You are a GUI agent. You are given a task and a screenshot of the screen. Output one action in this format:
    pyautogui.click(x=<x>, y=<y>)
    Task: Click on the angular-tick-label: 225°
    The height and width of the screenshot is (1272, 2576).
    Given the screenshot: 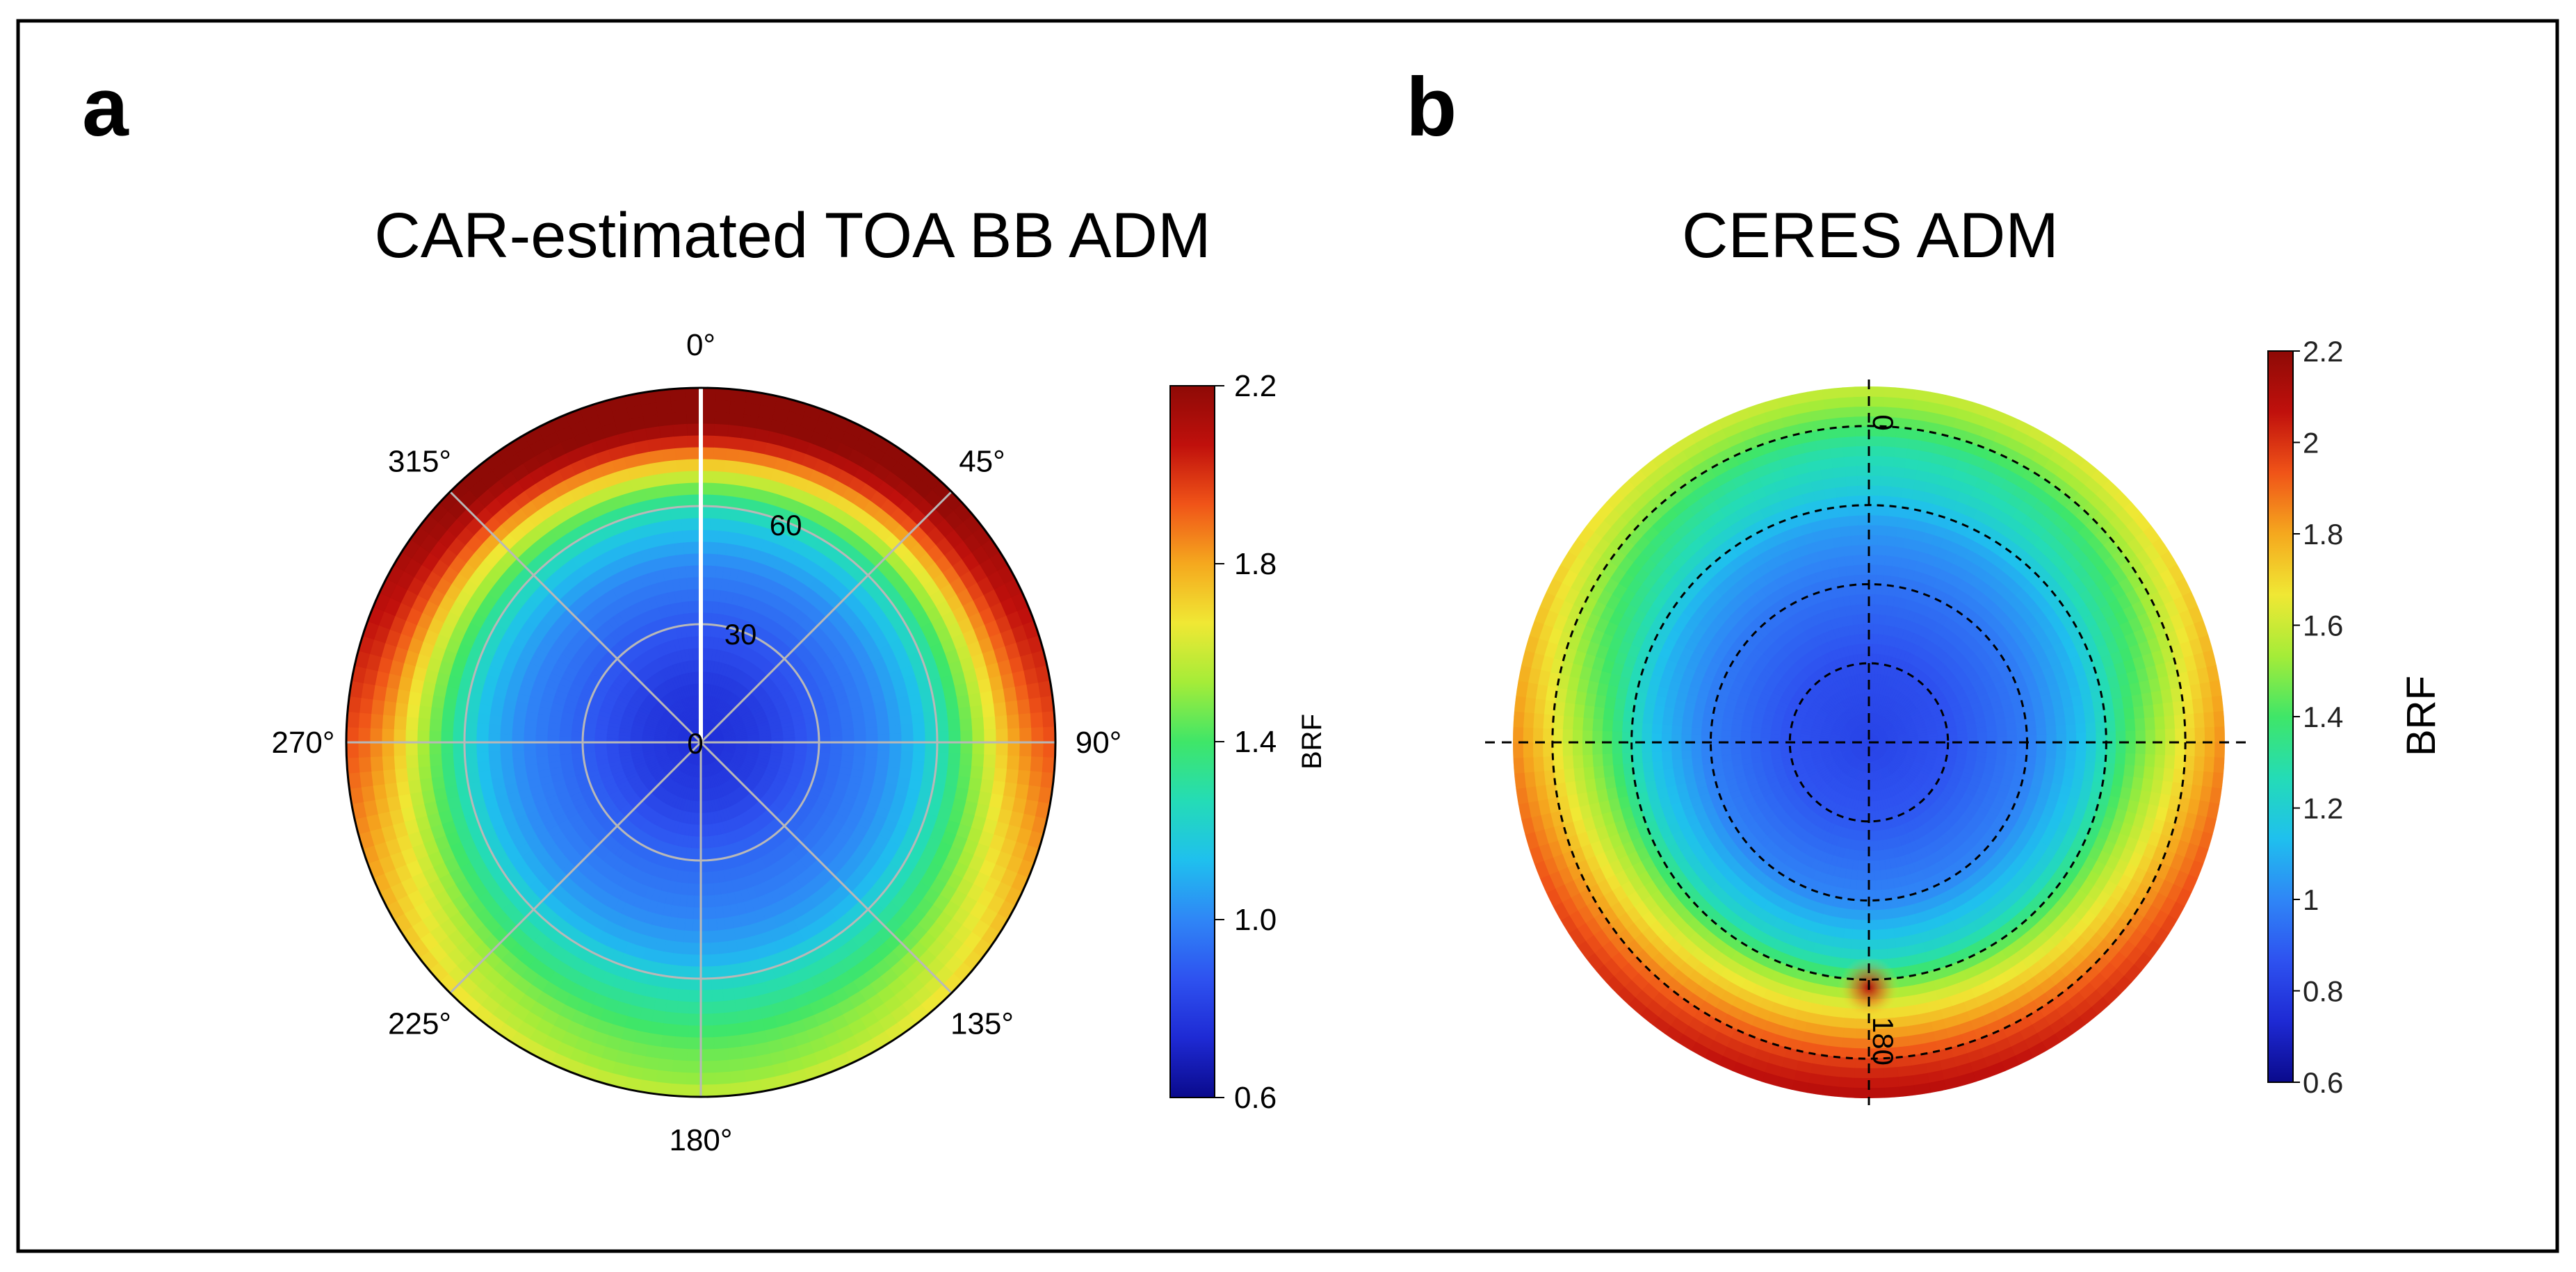 What is the action you would take?
    pyautogui.click(x=419, y=1023)
    